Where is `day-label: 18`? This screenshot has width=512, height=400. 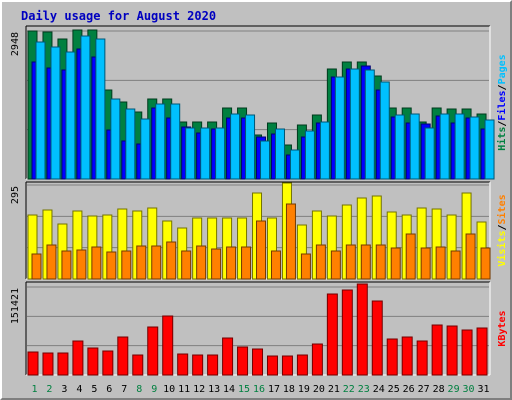 day-label: 18 is located at coordinates (289, 389).